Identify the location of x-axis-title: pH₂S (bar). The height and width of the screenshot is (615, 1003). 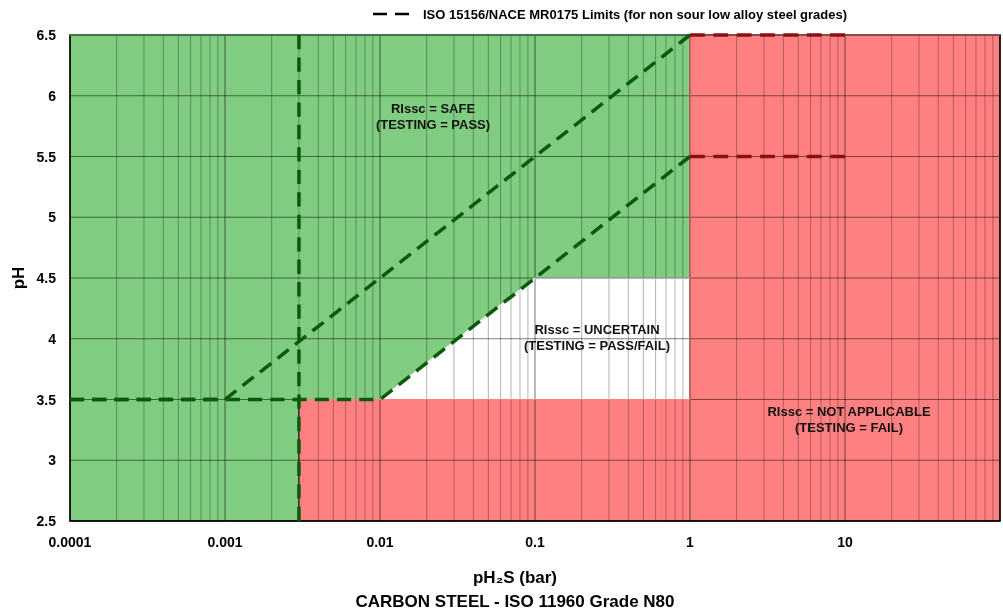
(515, 577).